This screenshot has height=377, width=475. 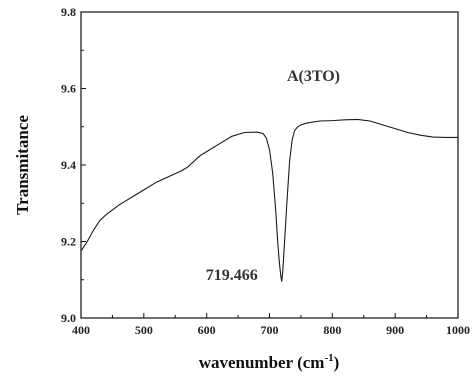 What do you see at coordinates (144, 330) in the screenshot?
I see `x-tick-label: 500` at bounding box center [144, 330].